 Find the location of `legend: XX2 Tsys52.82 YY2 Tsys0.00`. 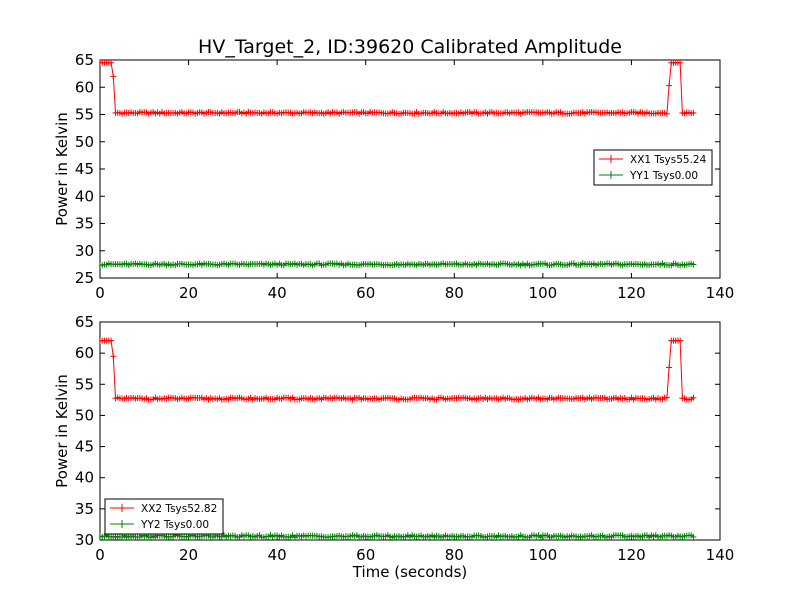

legend: XX2 Tsys52.82 YY2 Tsys0.00 is located at coordinates (164, 516).